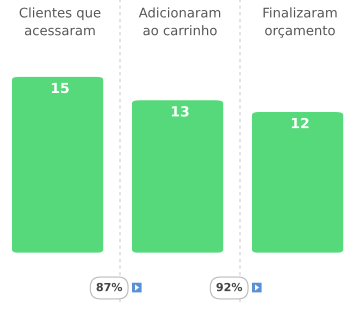  Describe the element at coordinates (109, 287) in the screenshot. I see `text: 87%` at that location.